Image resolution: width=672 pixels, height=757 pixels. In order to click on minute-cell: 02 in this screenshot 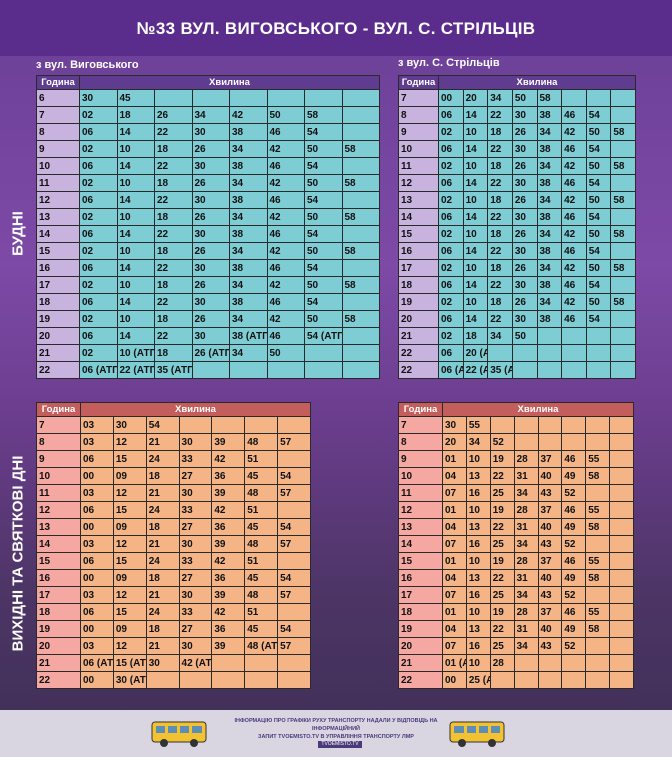, I will do `click(98, 183)`.